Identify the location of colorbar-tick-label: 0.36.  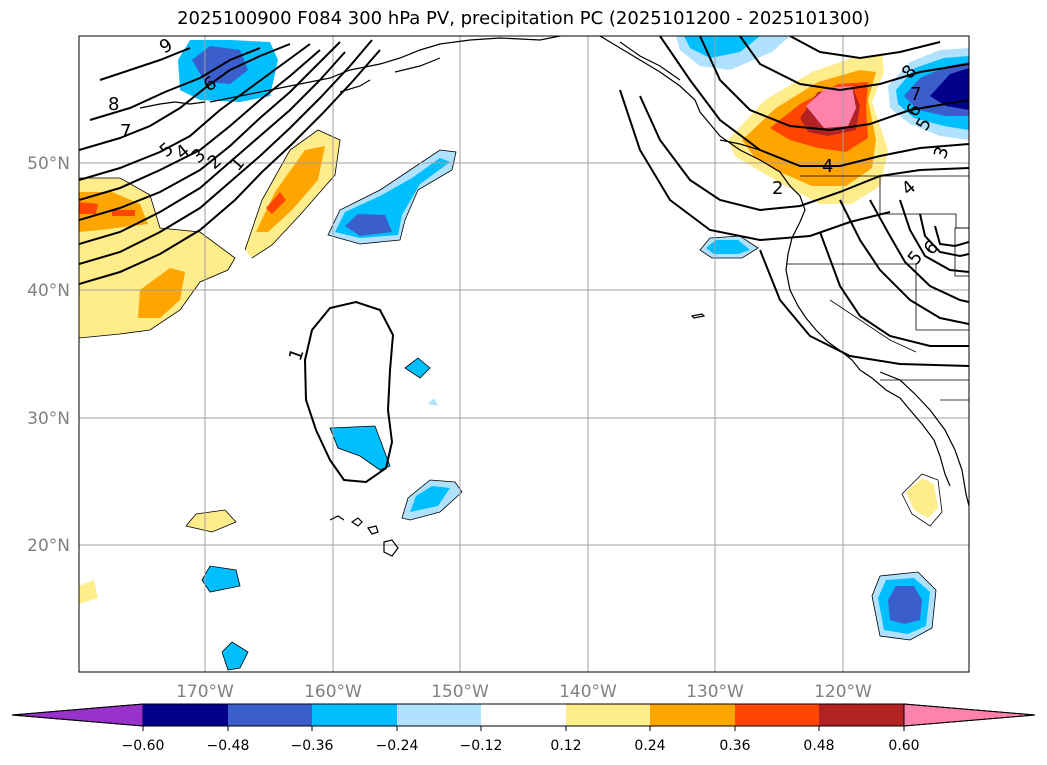
(734, 746).